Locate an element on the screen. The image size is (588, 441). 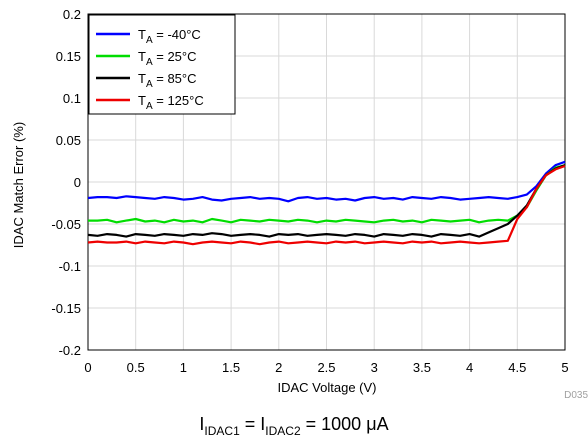
figure-id: D035 is located at coordinates (576, 395).